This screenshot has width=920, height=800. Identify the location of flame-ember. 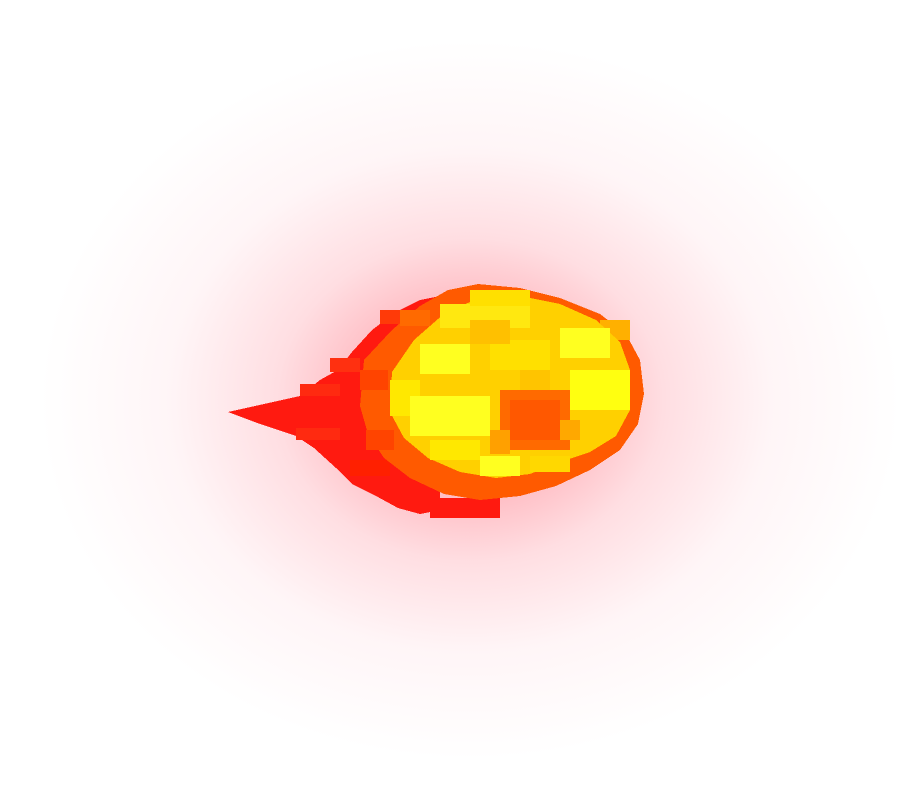
(535, 422).